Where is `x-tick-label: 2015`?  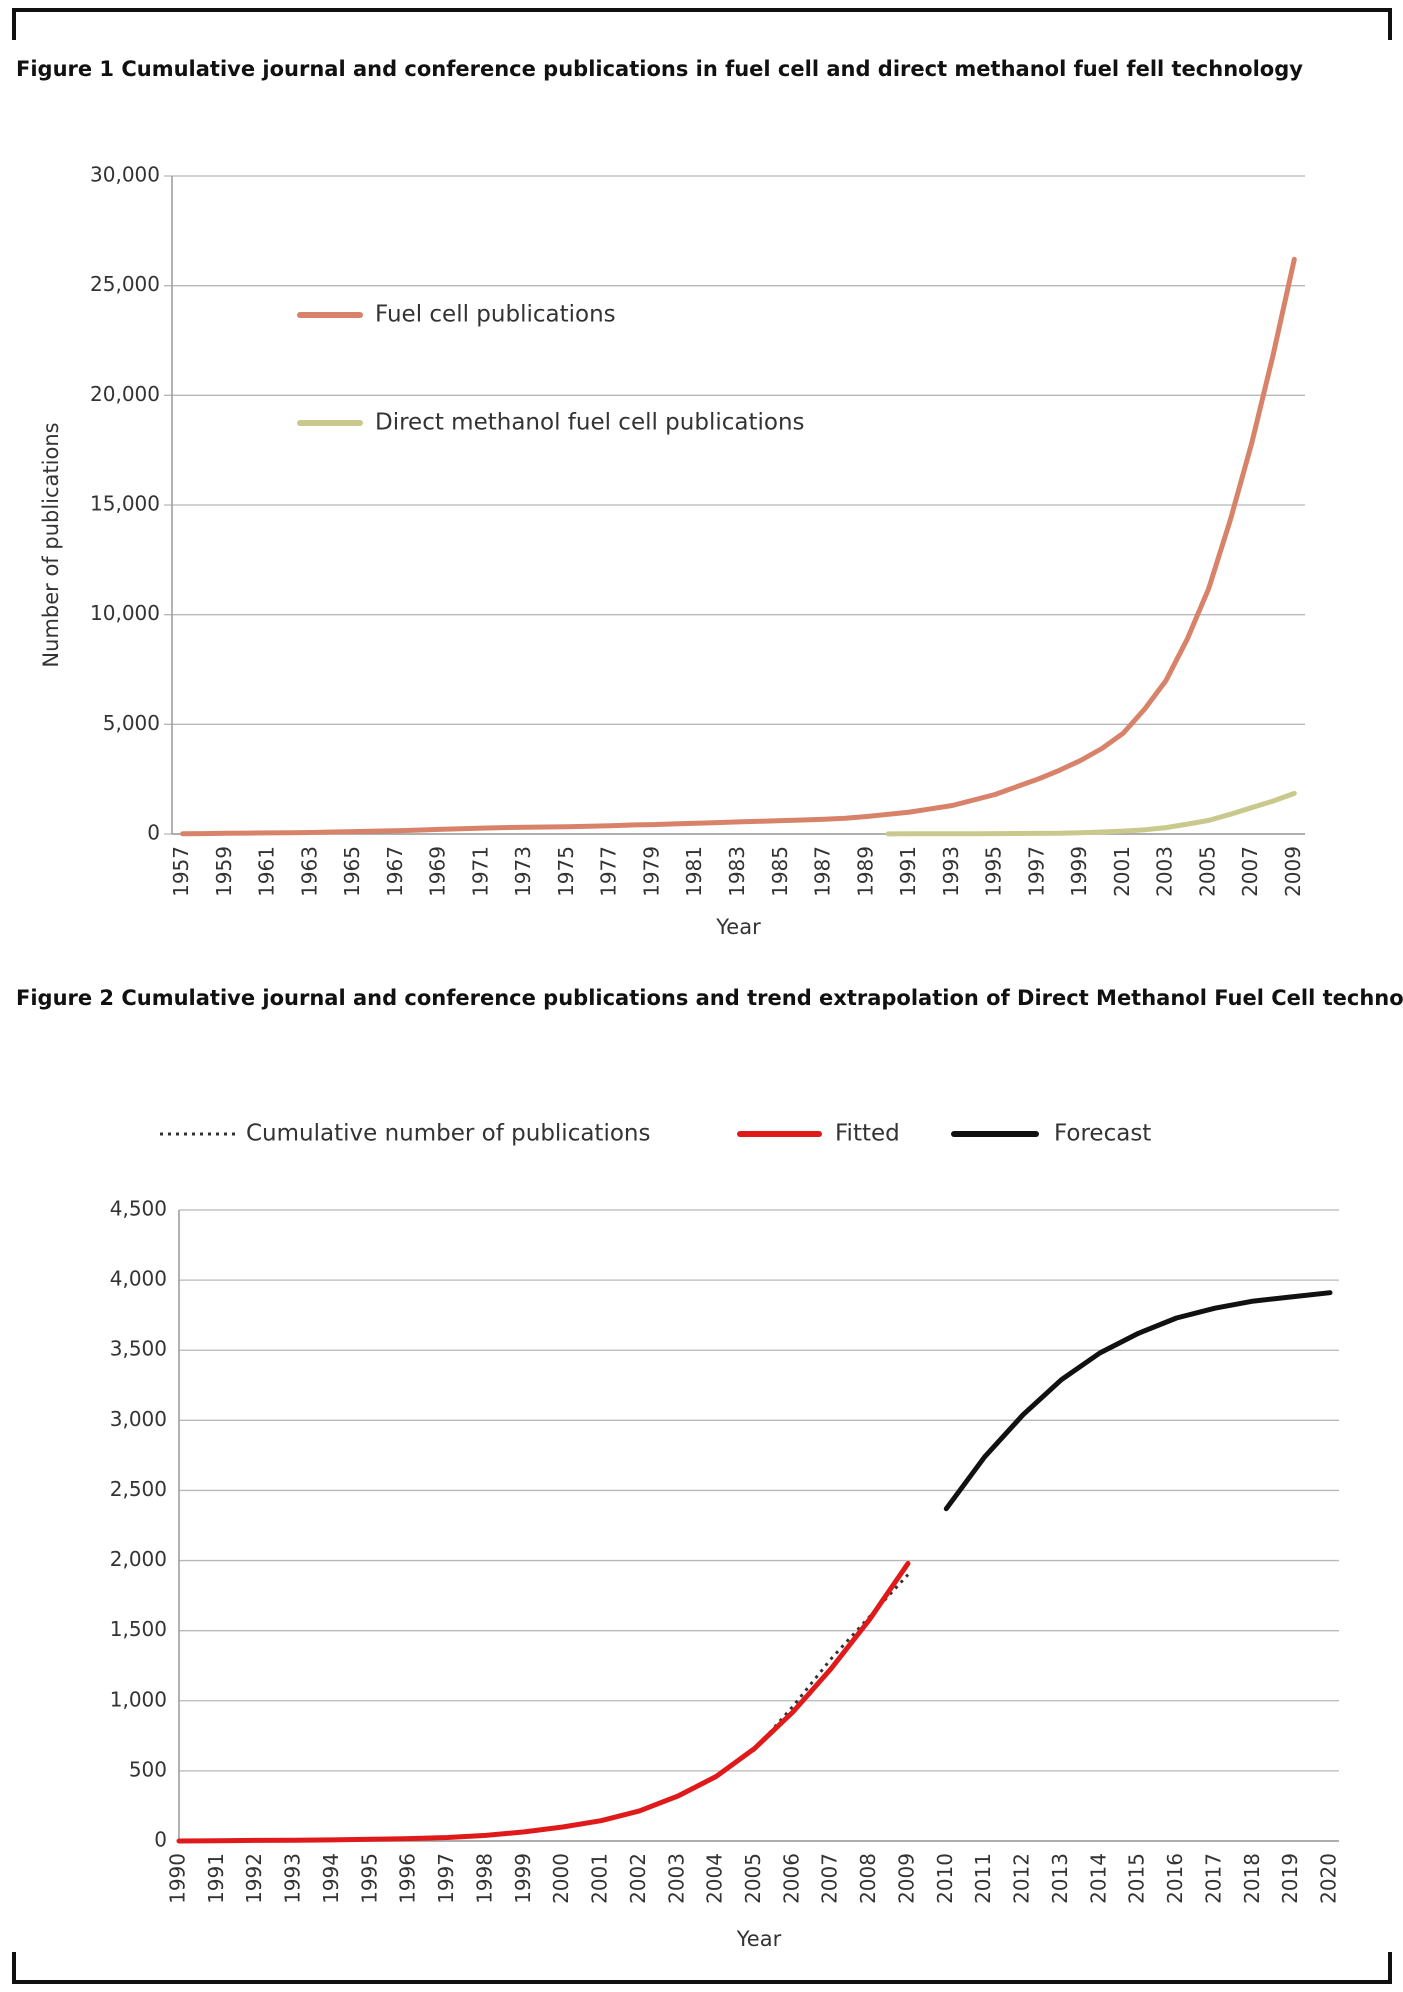 x-tick-label: 2015 is located at coordinates (1137, 1878).